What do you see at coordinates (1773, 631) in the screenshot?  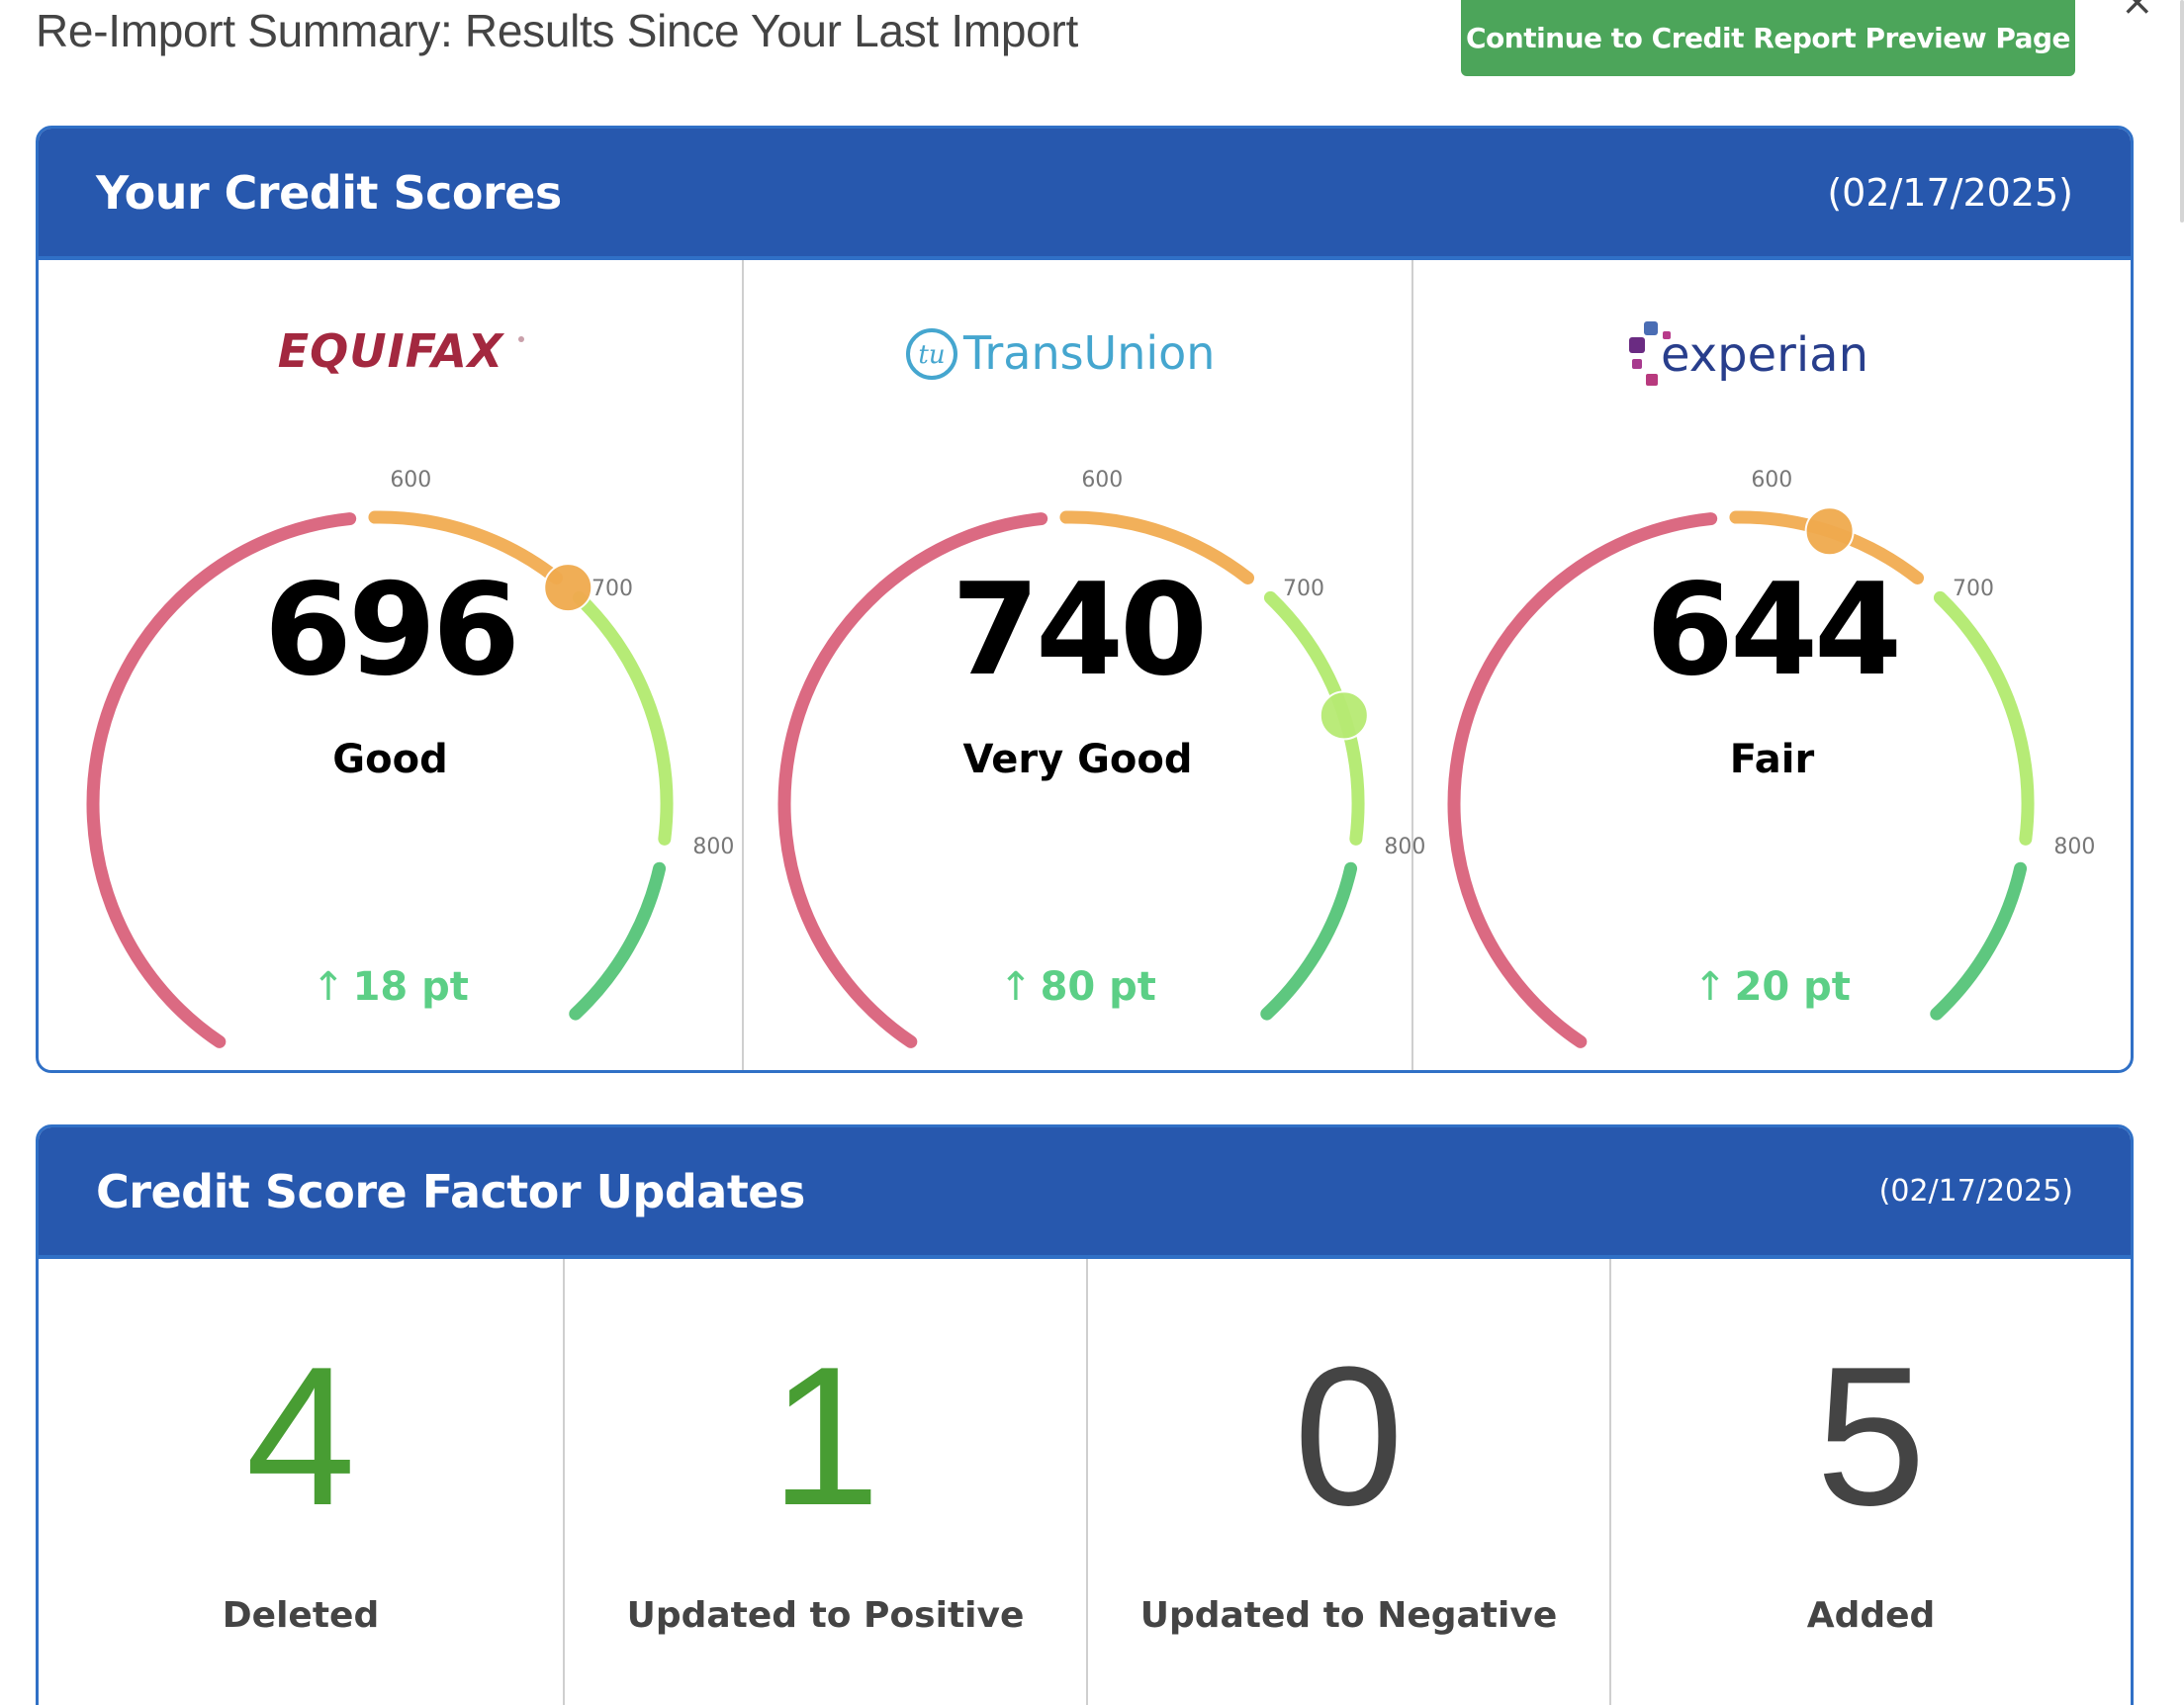 I see `experian-score: 644` at bounding box center [1773, 631].